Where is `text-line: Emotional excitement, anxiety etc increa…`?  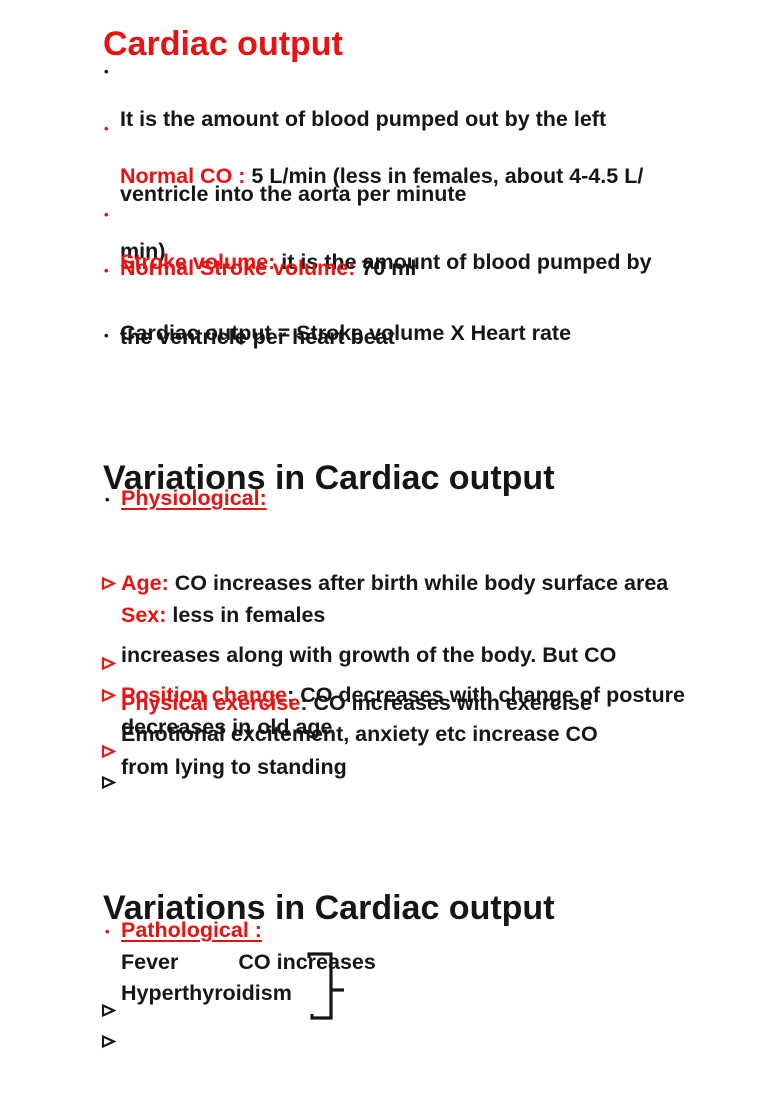 text-line: Emotional excitement, anxiety etc increa… is located at coordinates (359, 734).